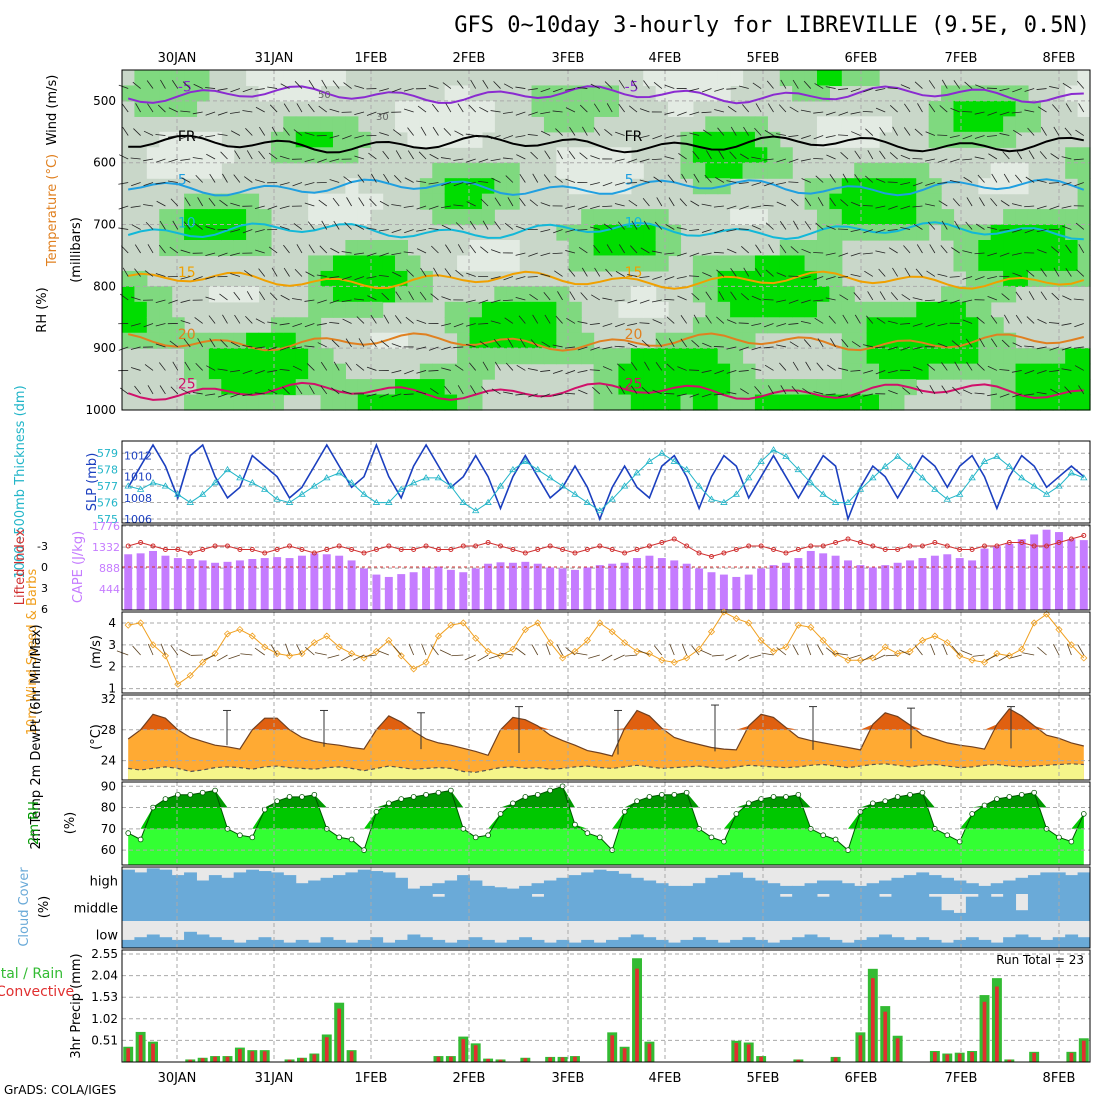  Describe the element at coordinates (42, 546) in the screenshot. I see `li-tick-label: -3` at that location.